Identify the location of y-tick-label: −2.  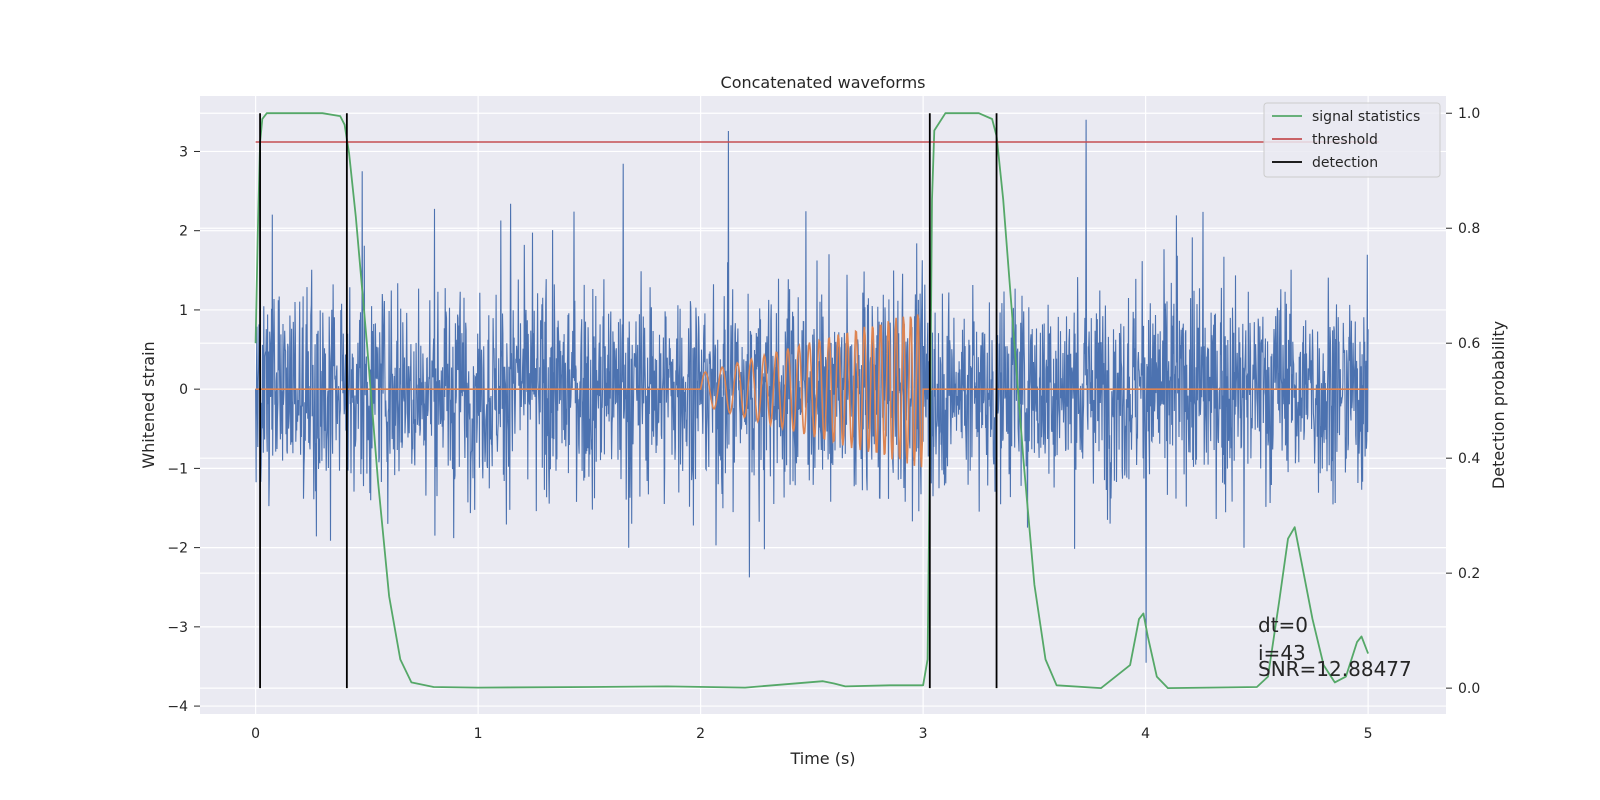
(177, 549).